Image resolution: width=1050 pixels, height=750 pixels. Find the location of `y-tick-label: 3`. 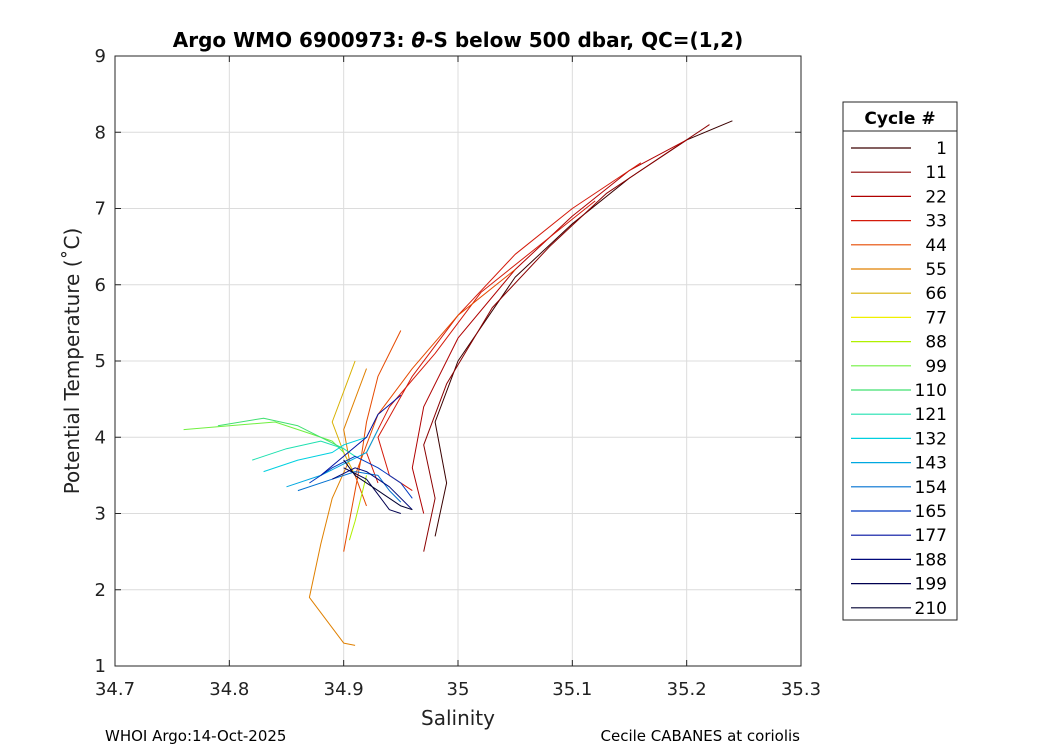

y-tick-label: 3 is located at coordinates (100, 514).